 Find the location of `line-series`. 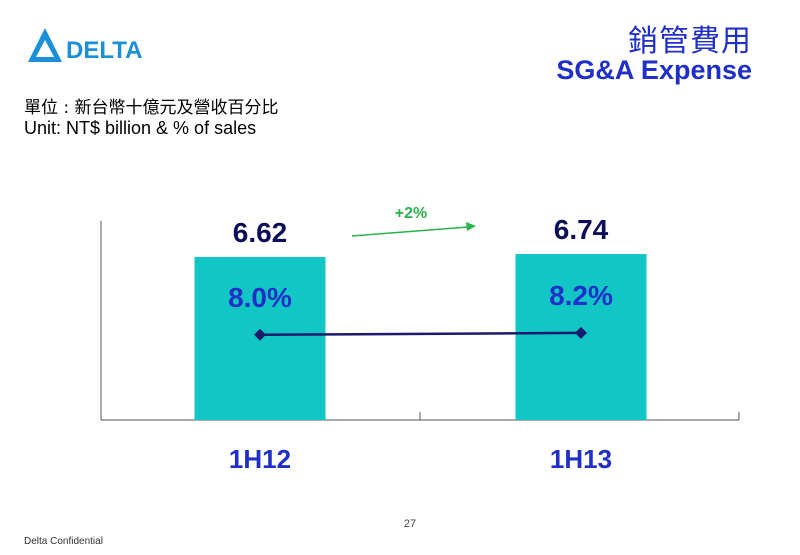

line-series is located at coordinates (420, 333).